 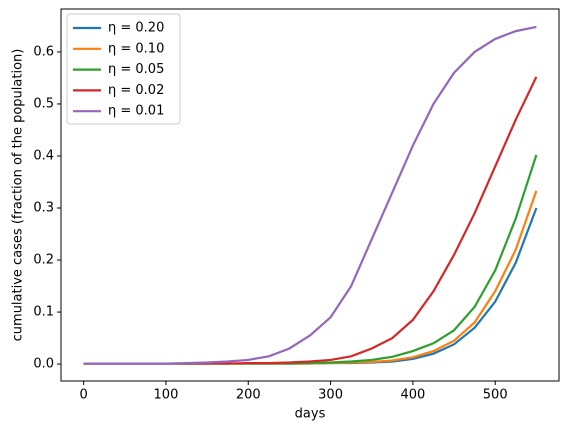 I want to click on y-tick-label: 0.4, so click(x=43, y=155).